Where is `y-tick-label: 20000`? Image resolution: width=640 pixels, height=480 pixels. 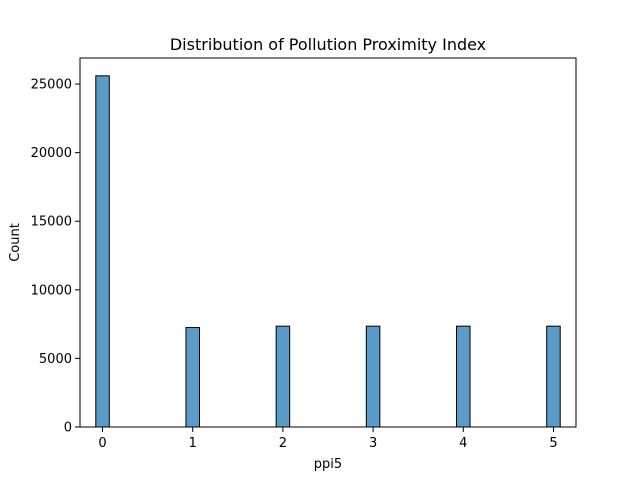 y-tick-label: 20000 is located at coordinates (51, 153).